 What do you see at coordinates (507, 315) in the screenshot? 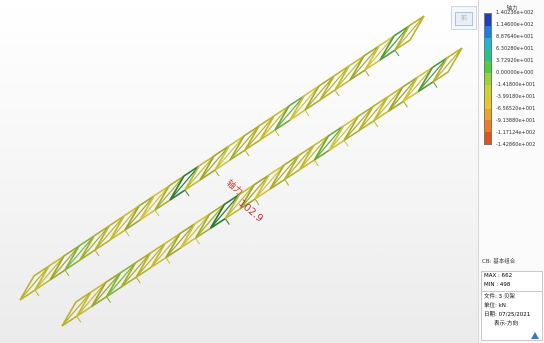
I see `date-label: 日期: 07/25/2021` at bounding box center [507, 315].